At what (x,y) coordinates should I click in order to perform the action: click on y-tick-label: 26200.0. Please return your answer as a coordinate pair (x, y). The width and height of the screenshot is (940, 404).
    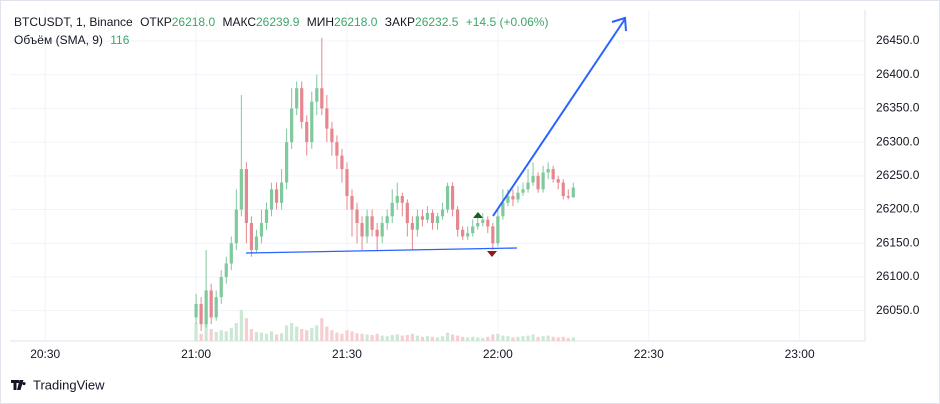
    Looking at the image, I should click on (898, 209).